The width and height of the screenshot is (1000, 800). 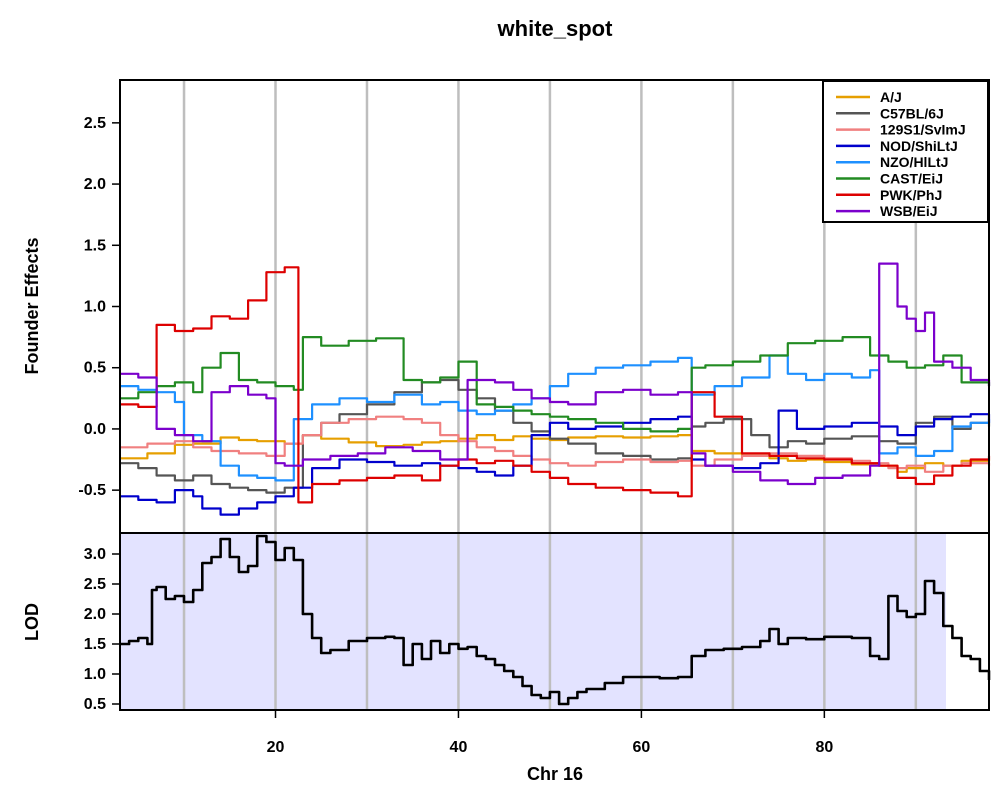 What do you see at coordinates (95, 554) in the screenshot?
I see `bottom-ytick-label-5: 3.0` at bounding box center [95, 554].